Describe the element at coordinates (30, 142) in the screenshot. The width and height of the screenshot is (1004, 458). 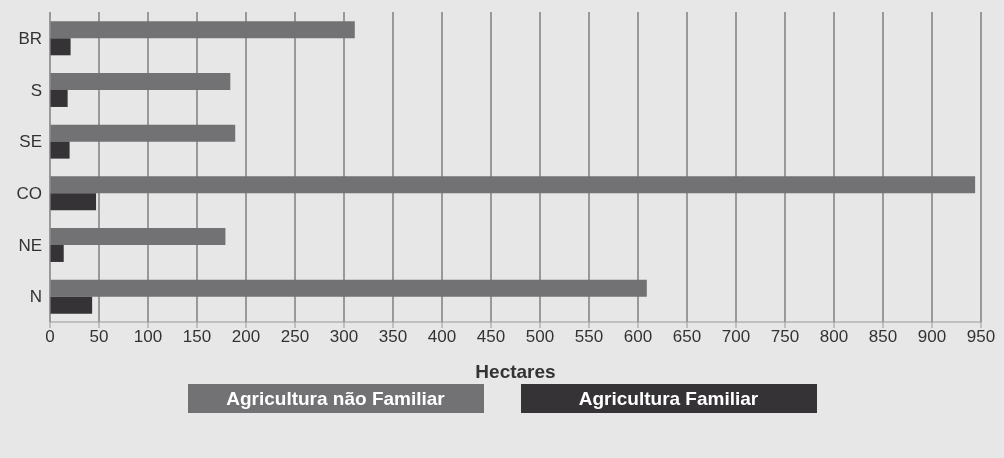
I see `y-tick-label: SE` at that location.